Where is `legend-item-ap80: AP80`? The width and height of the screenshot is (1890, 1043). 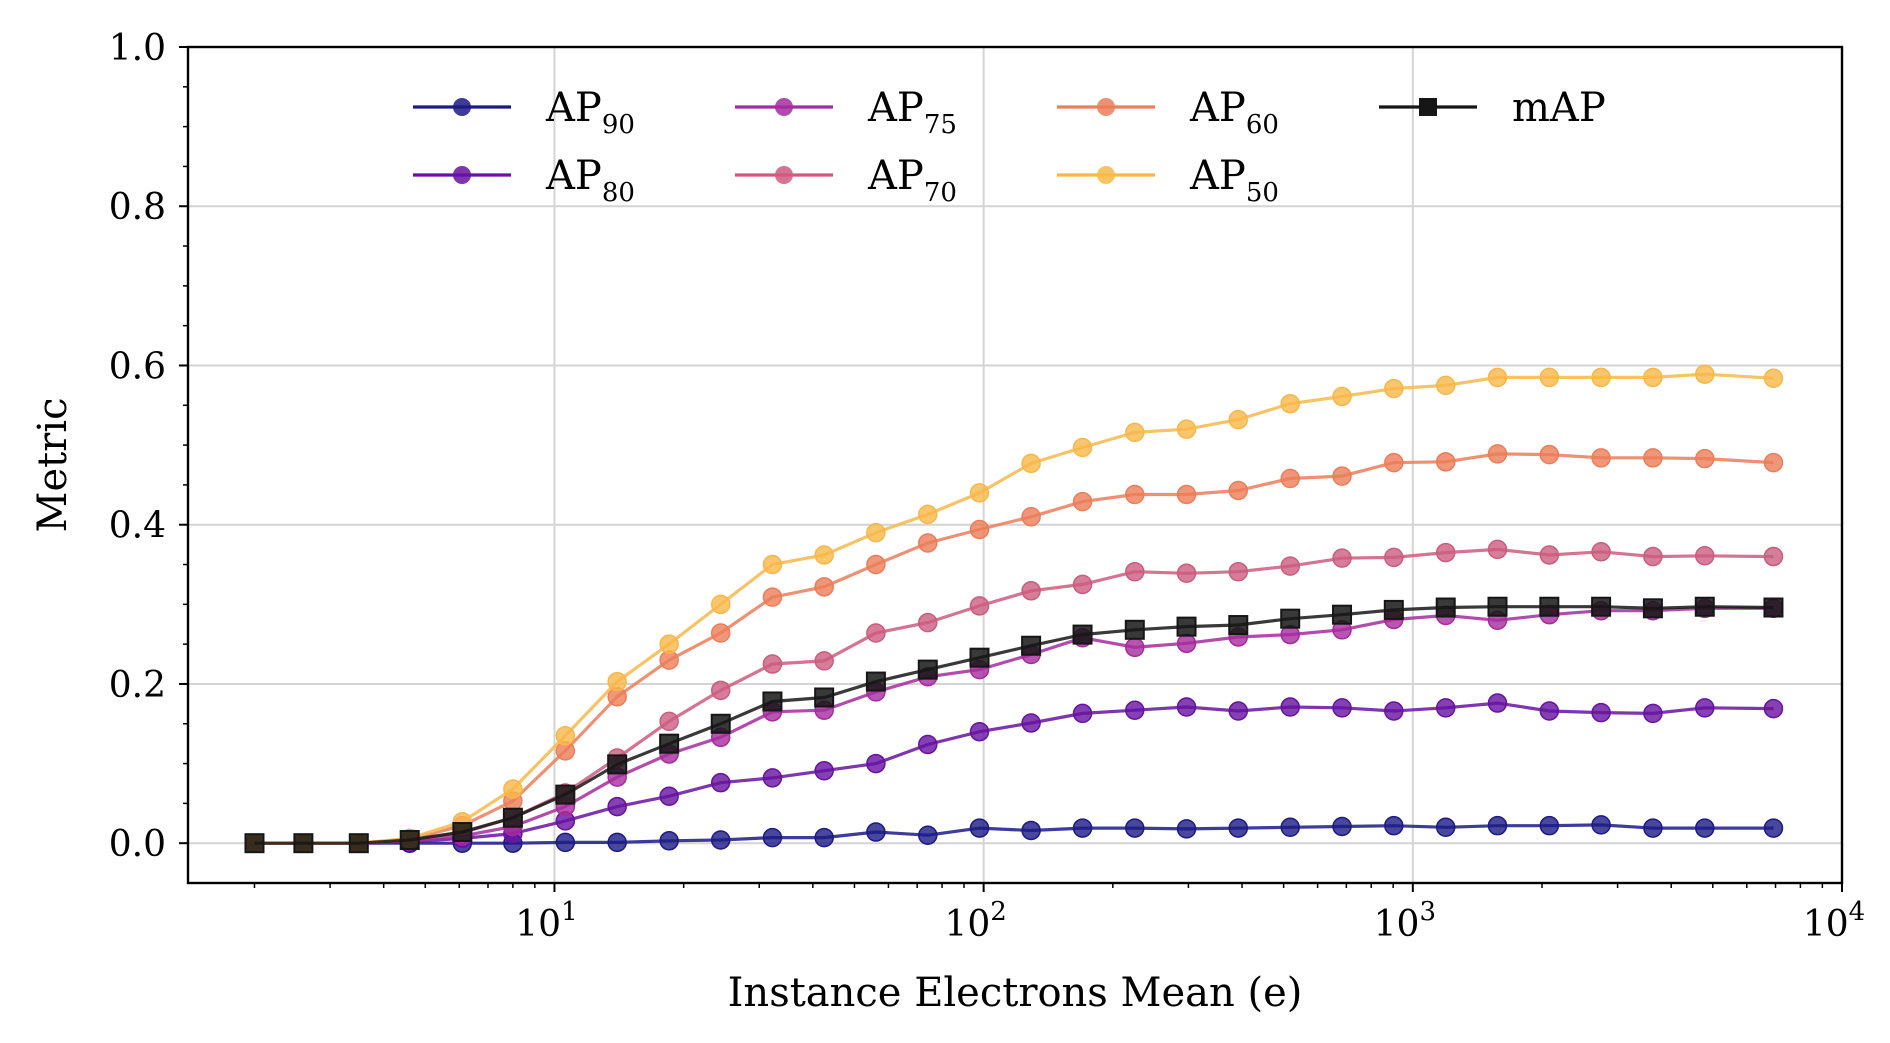 legend-item-ap80: AP80 is located at coordinates (524, 180).